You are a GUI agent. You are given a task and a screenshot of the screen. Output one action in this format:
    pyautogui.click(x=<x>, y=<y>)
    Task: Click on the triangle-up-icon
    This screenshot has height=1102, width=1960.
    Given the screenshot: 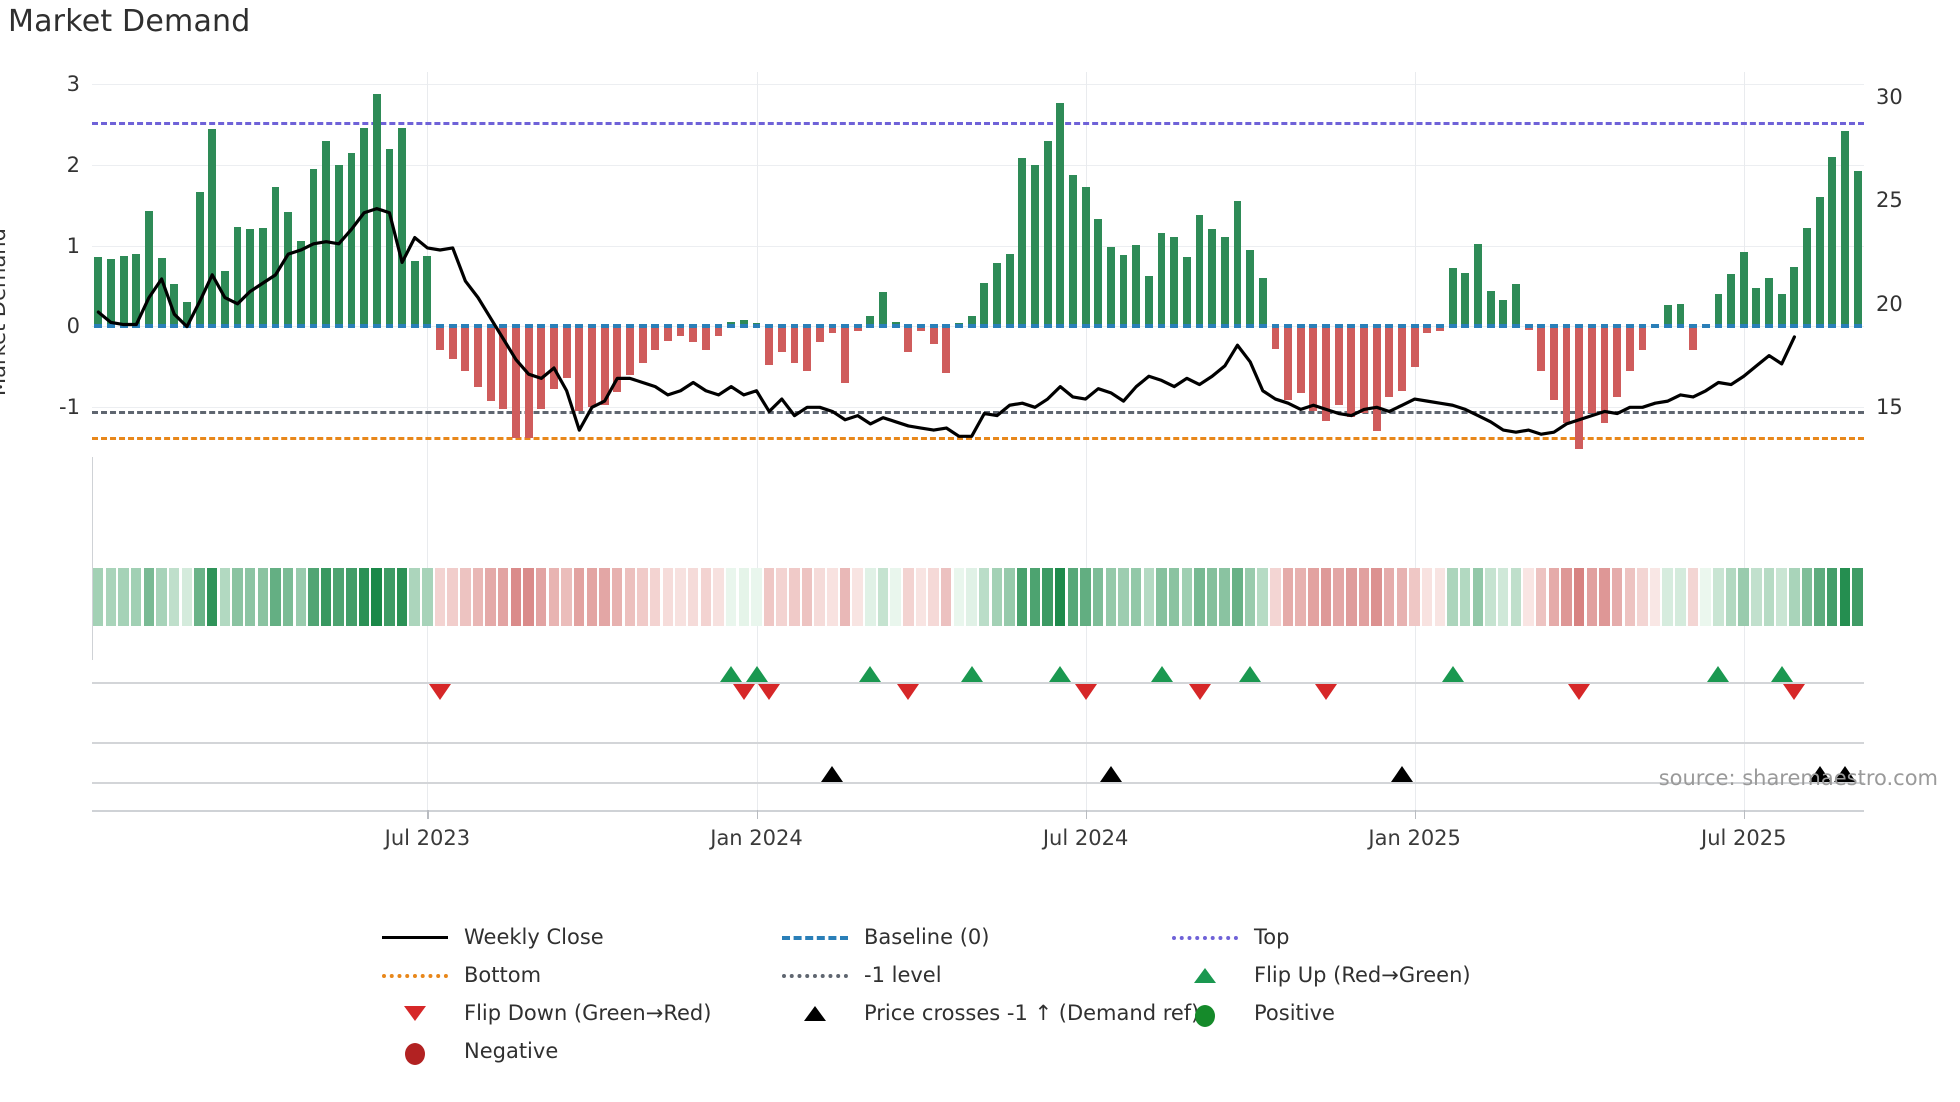 What is the action you would take?
    pyautogui.click(x=1205, y=975)
    